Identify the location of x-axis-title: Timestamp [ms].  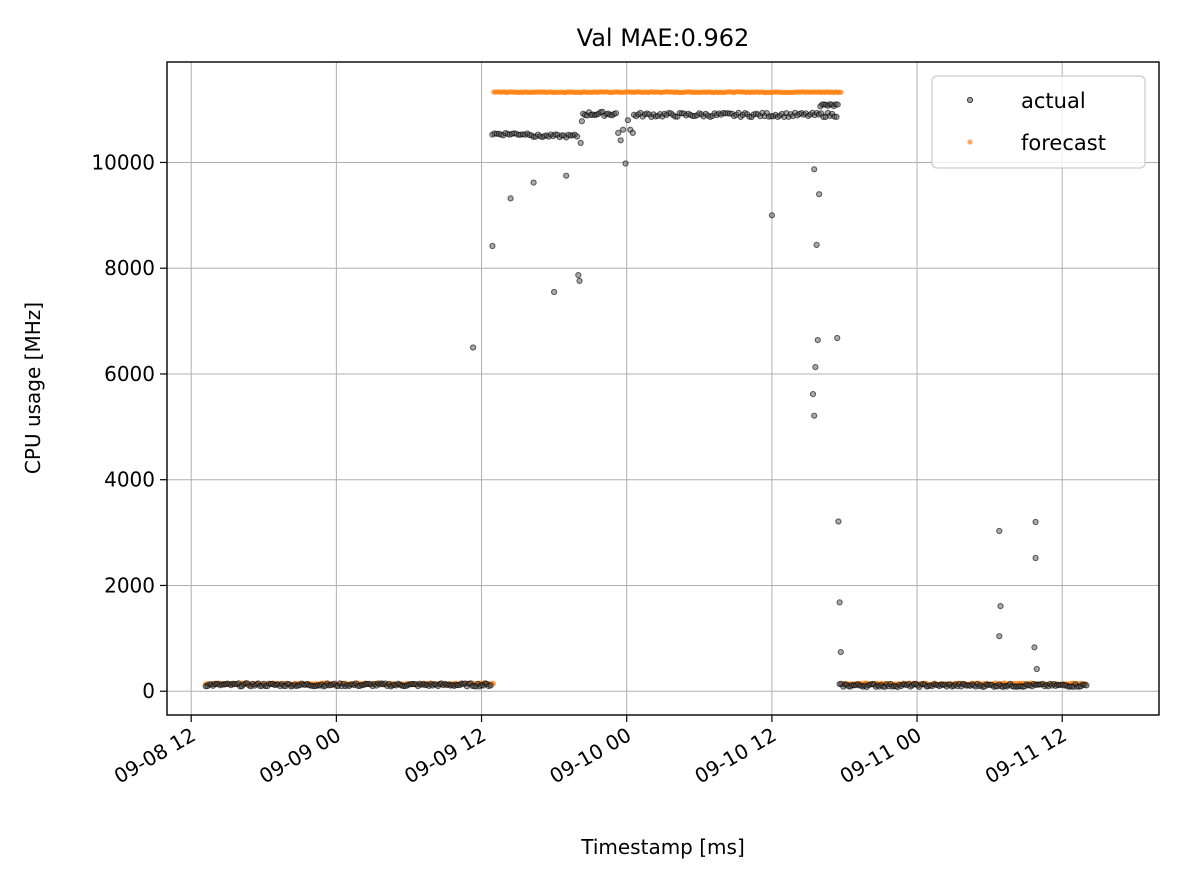
(662, 847).